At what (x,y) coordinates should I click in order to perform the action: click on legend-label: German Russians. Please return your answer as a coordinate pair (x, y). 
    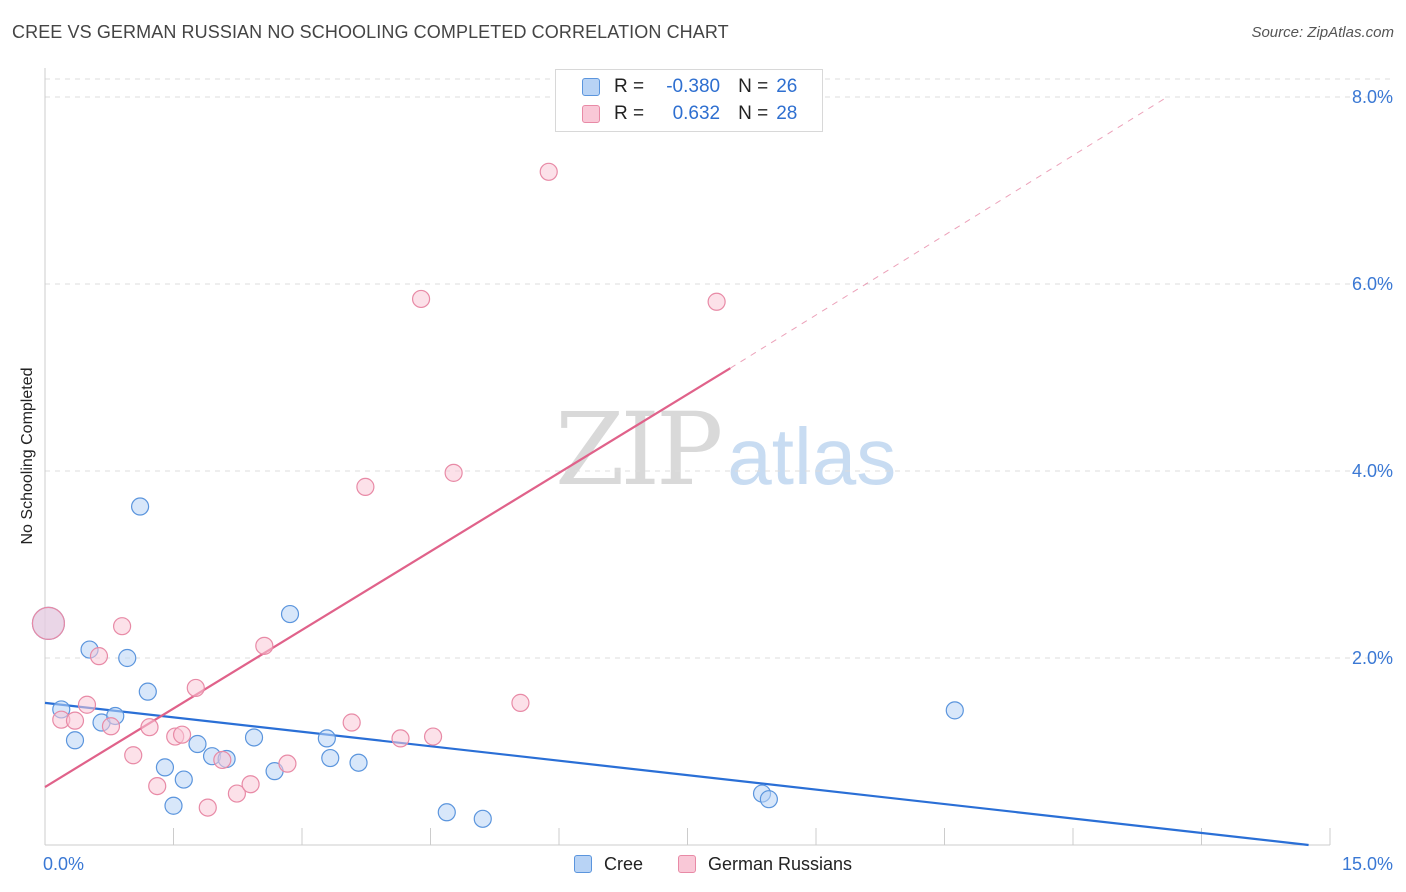
    Looking at the image, I should click on (780, 863).